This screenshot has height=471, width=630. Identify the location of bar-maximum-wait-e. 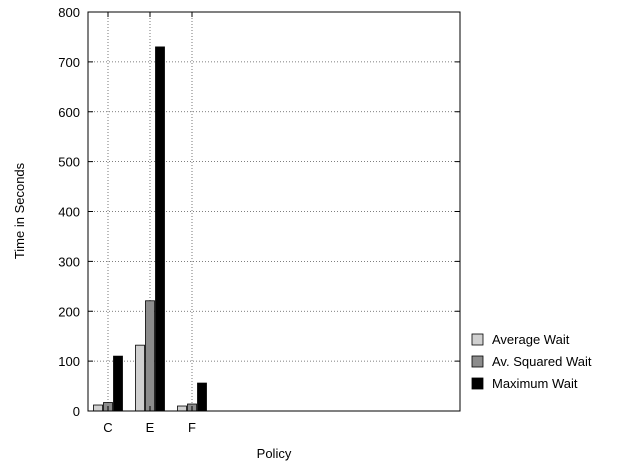
(160, 229).